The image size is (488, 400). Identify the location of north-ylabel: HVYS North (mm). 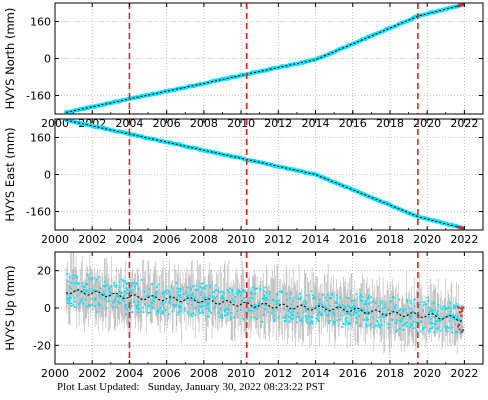
(10, 59).